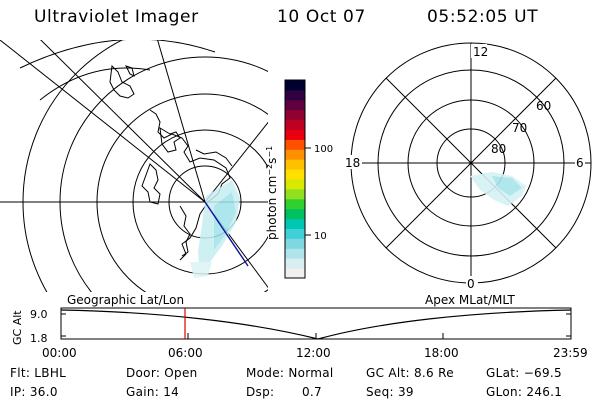  What do you see at coordinates (260, 392) in the screenshot?
I see `dsp-label: Dsp:` at bounding box center [260, 392].